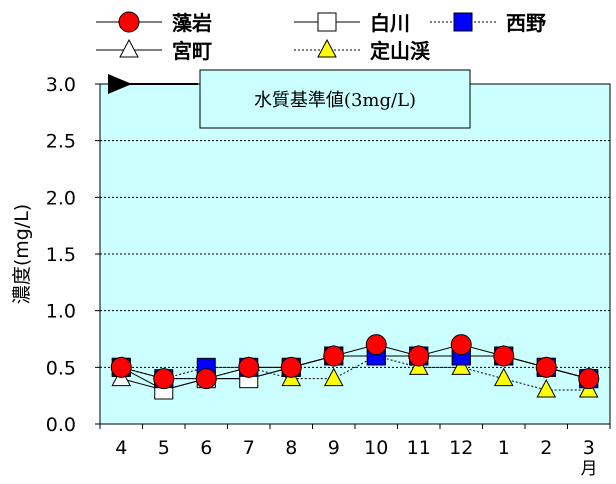  What do you see at coordinates (206, 448) in the screenshot?
I see `x-tick-label: 6` at bounding box center [206, 448].